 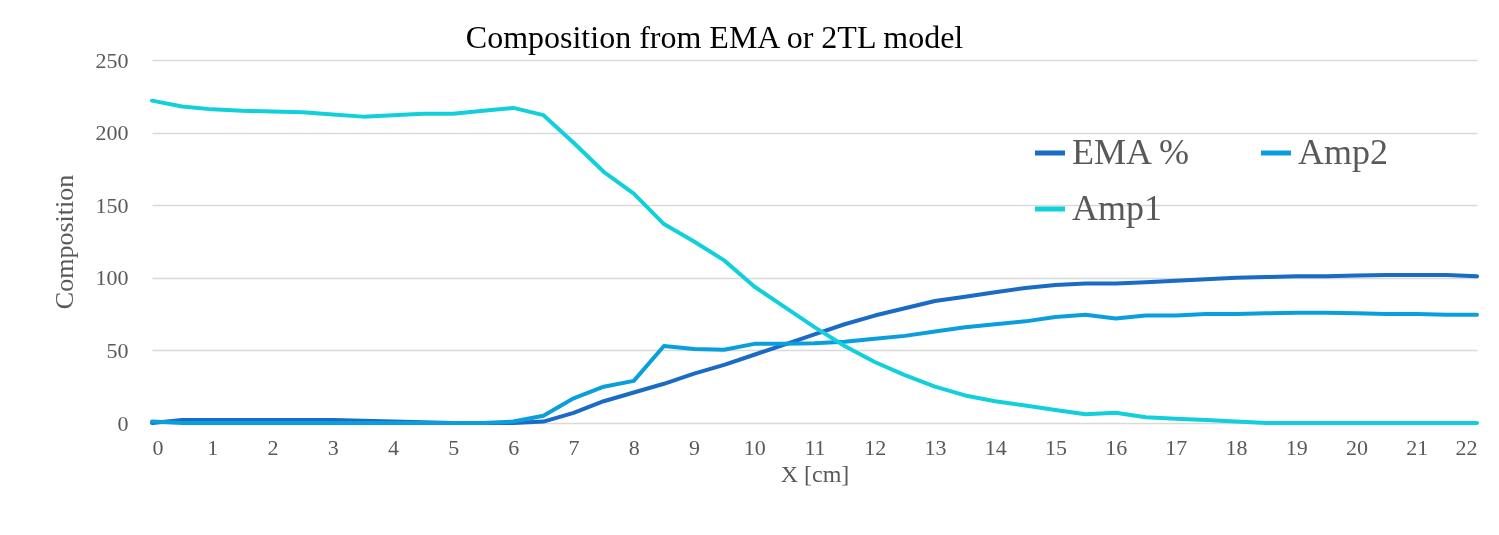 I want to click on x-axis-title: X [cm], so click(x=815, y=473).